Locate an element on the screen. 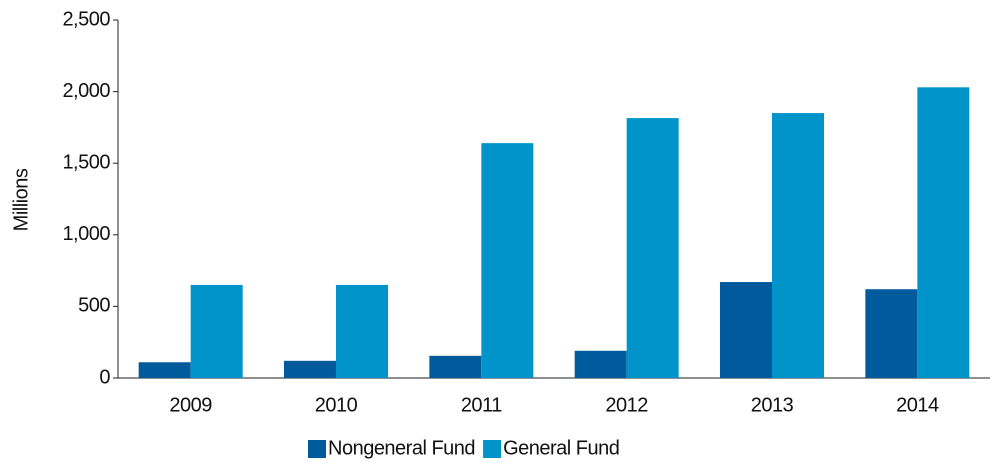 The image size is (997, 470). y-tick-label: 0 is located at coordinates (104, 377).